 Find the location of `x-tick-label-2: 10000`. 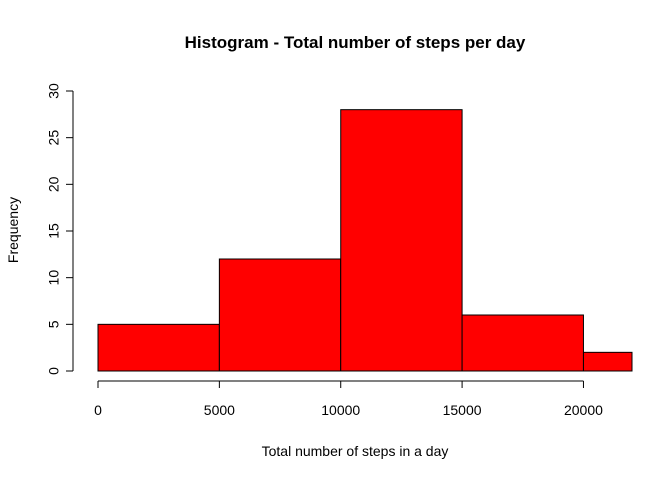

x-tick-label-2: 10000 is located at coordinates (340, 410).